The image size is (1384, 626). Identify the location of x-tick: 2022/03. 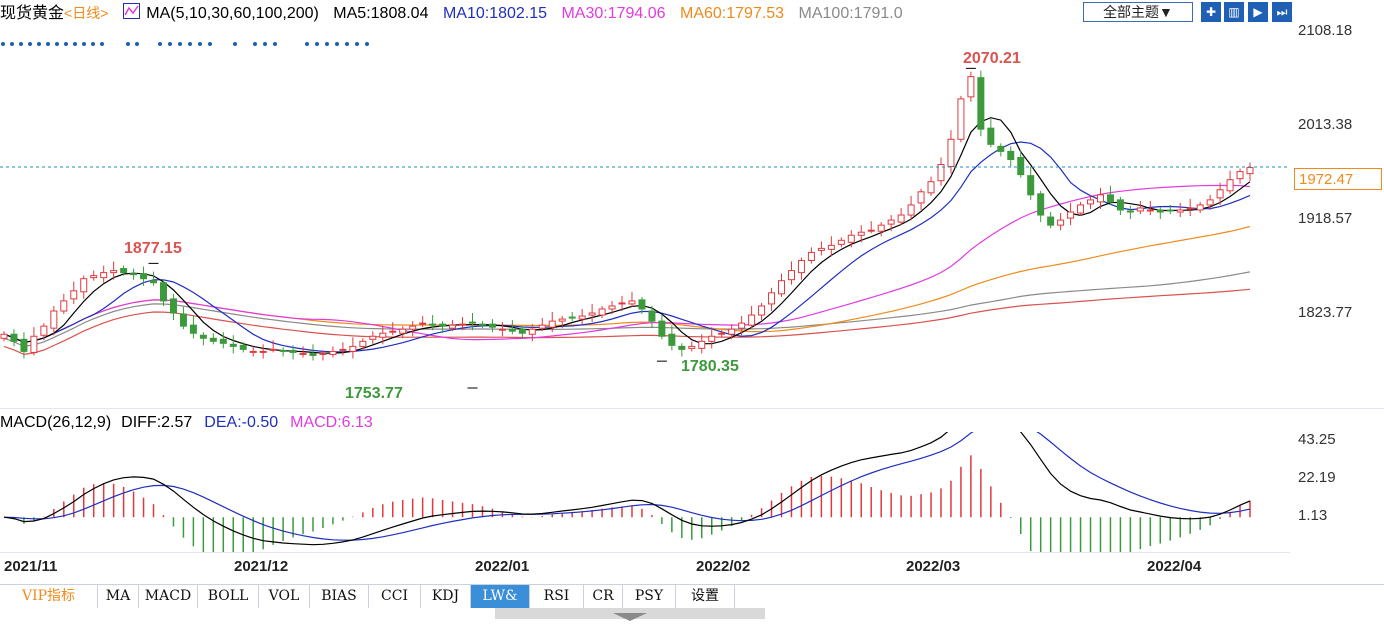
(933, 566).